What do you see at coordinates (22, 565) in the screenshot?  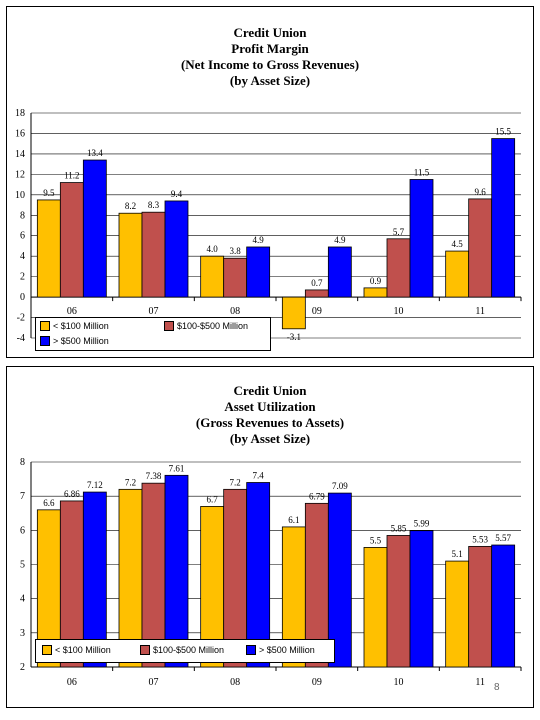 I see `y-tick-label: 5` at bounding box center [22, 565].